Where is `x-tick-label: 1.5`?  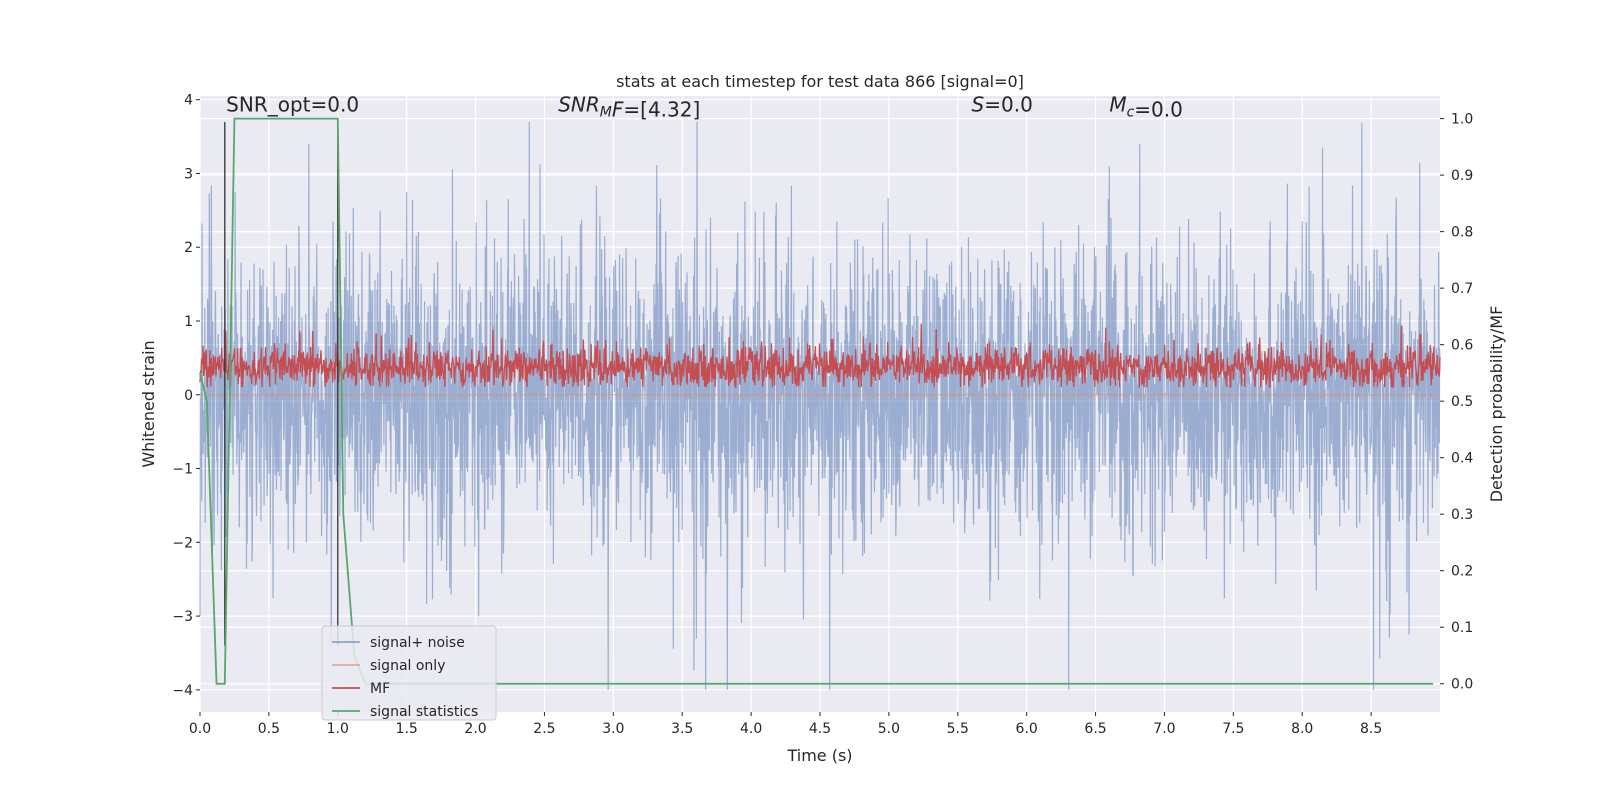
x-tick-label: 1.5 is located at coordinates (407, 729).